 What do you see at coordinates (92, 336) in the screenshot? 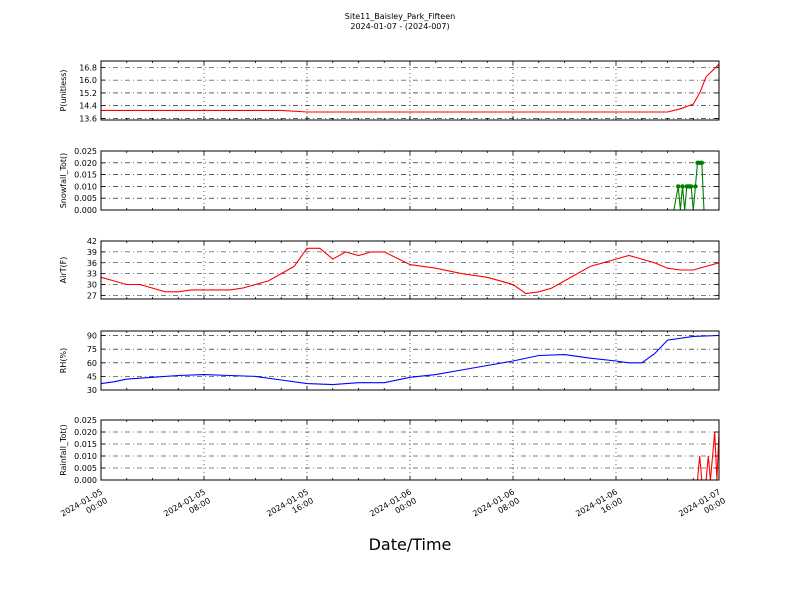
I see `y-tick-label: 90` at bounding box center [92, 336].